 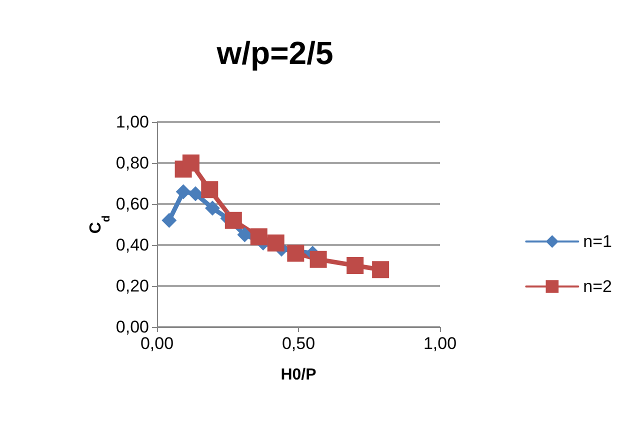 I want to click on x-tick-label: 1,00, so click(x=440, y=343).